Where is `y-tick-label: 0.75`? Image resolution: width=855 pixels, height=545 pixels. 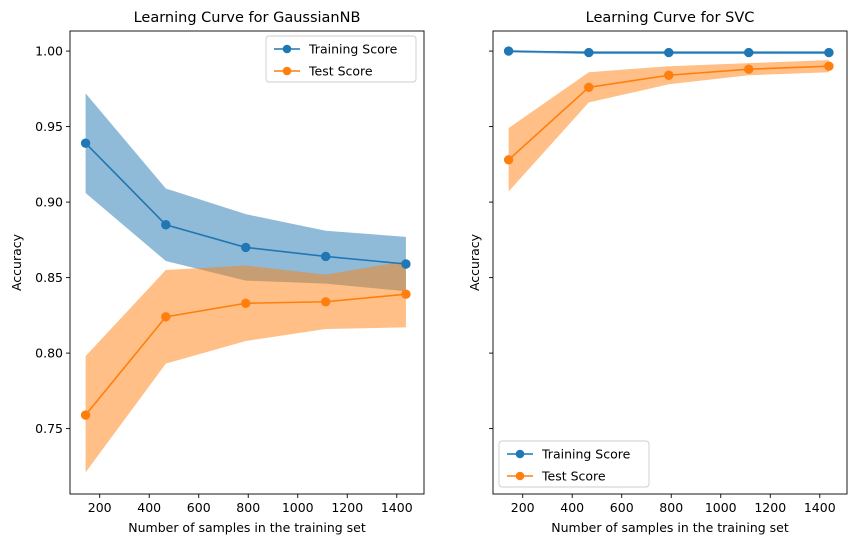
y-tick-label: 0.75 is located at coordinates (49, 428).